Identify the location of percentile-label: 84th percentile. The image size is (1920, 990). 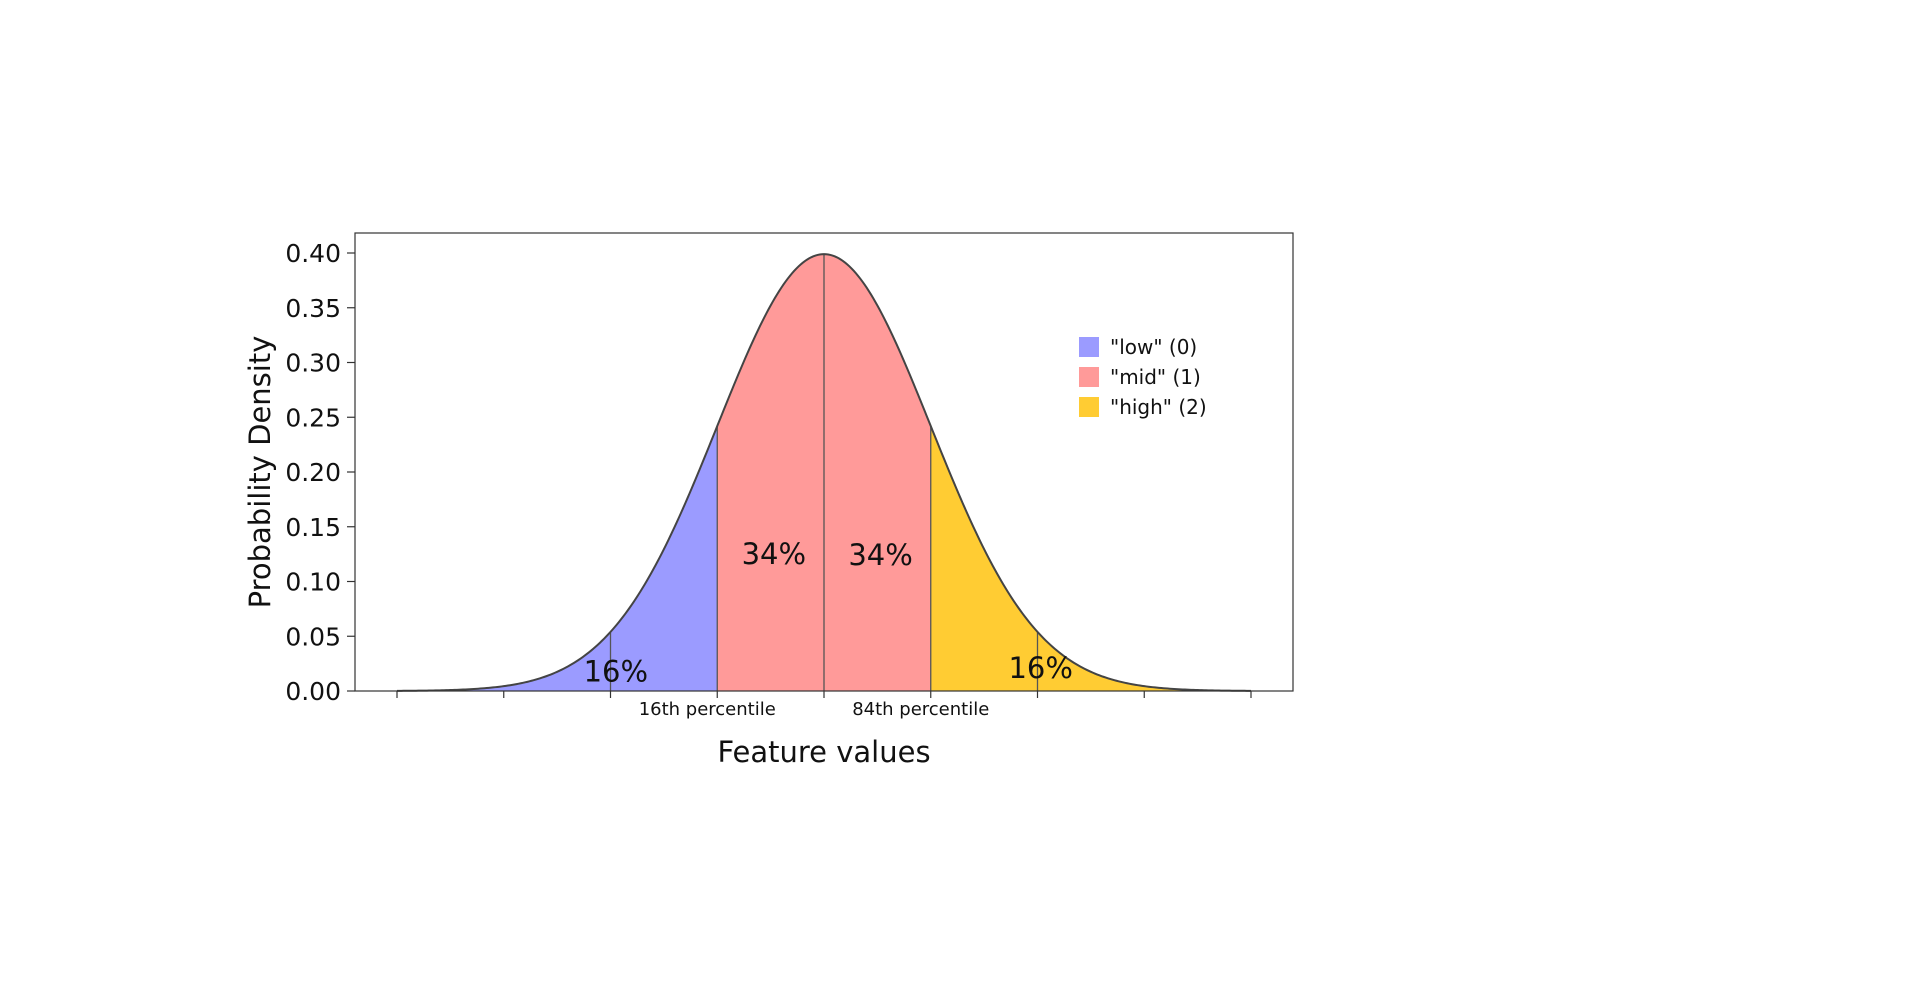
(920, 709).